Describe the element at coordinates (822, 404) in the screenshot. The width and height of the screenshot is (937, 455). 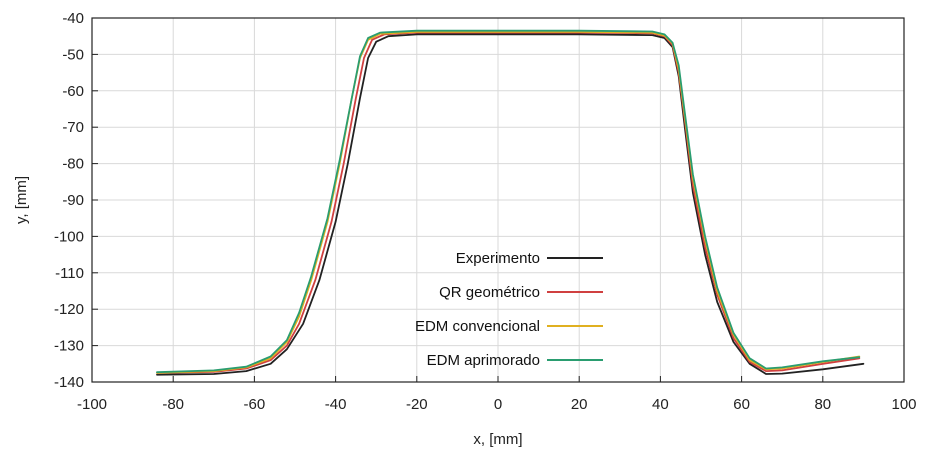
I see `x-tick-label: 80` at that location.